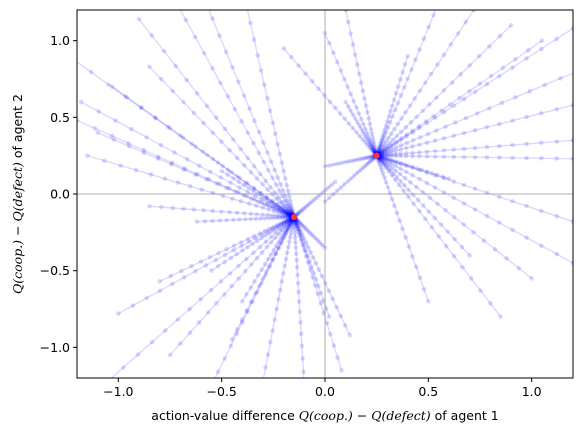 The height and width of the screenshot is (436, 582). I want to click on x-tick-label: 0.0, so click(325, 391).